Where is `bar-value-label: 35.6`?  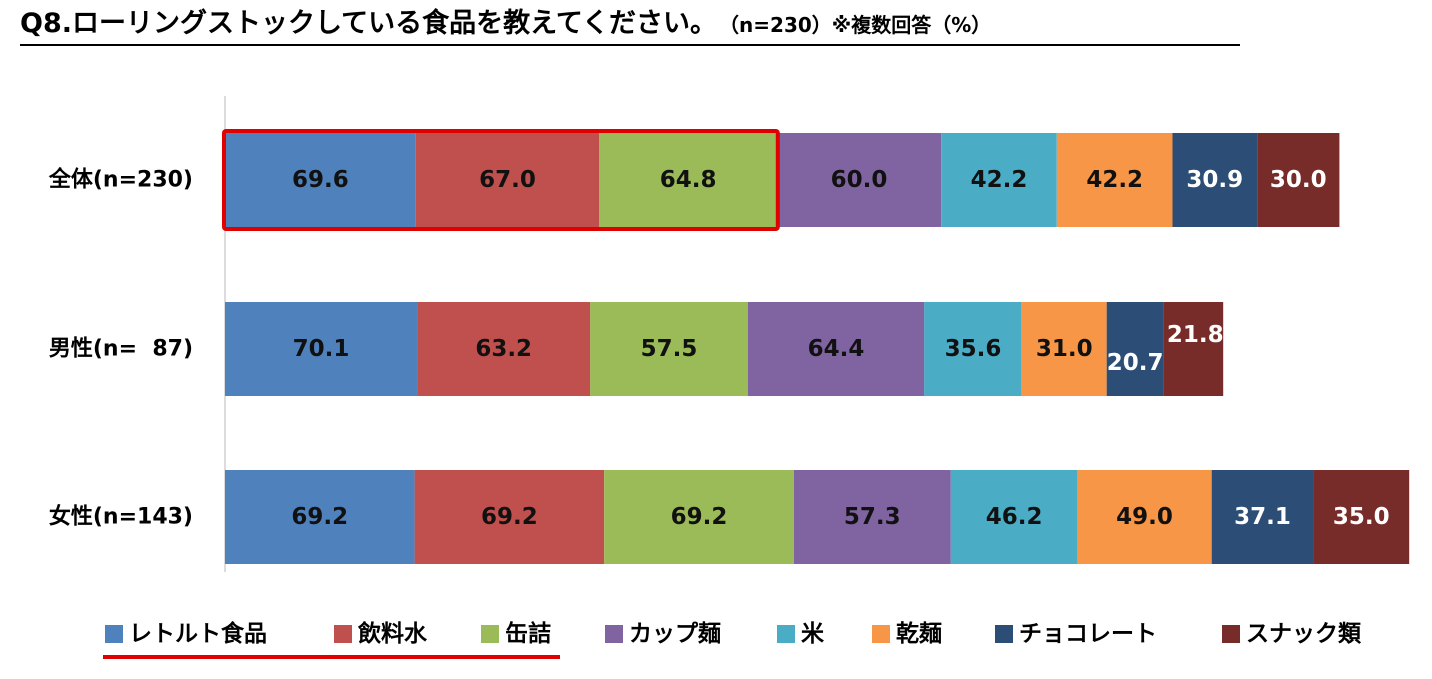
bar-value-label: 35.6 is located at coordinates (973, 349).